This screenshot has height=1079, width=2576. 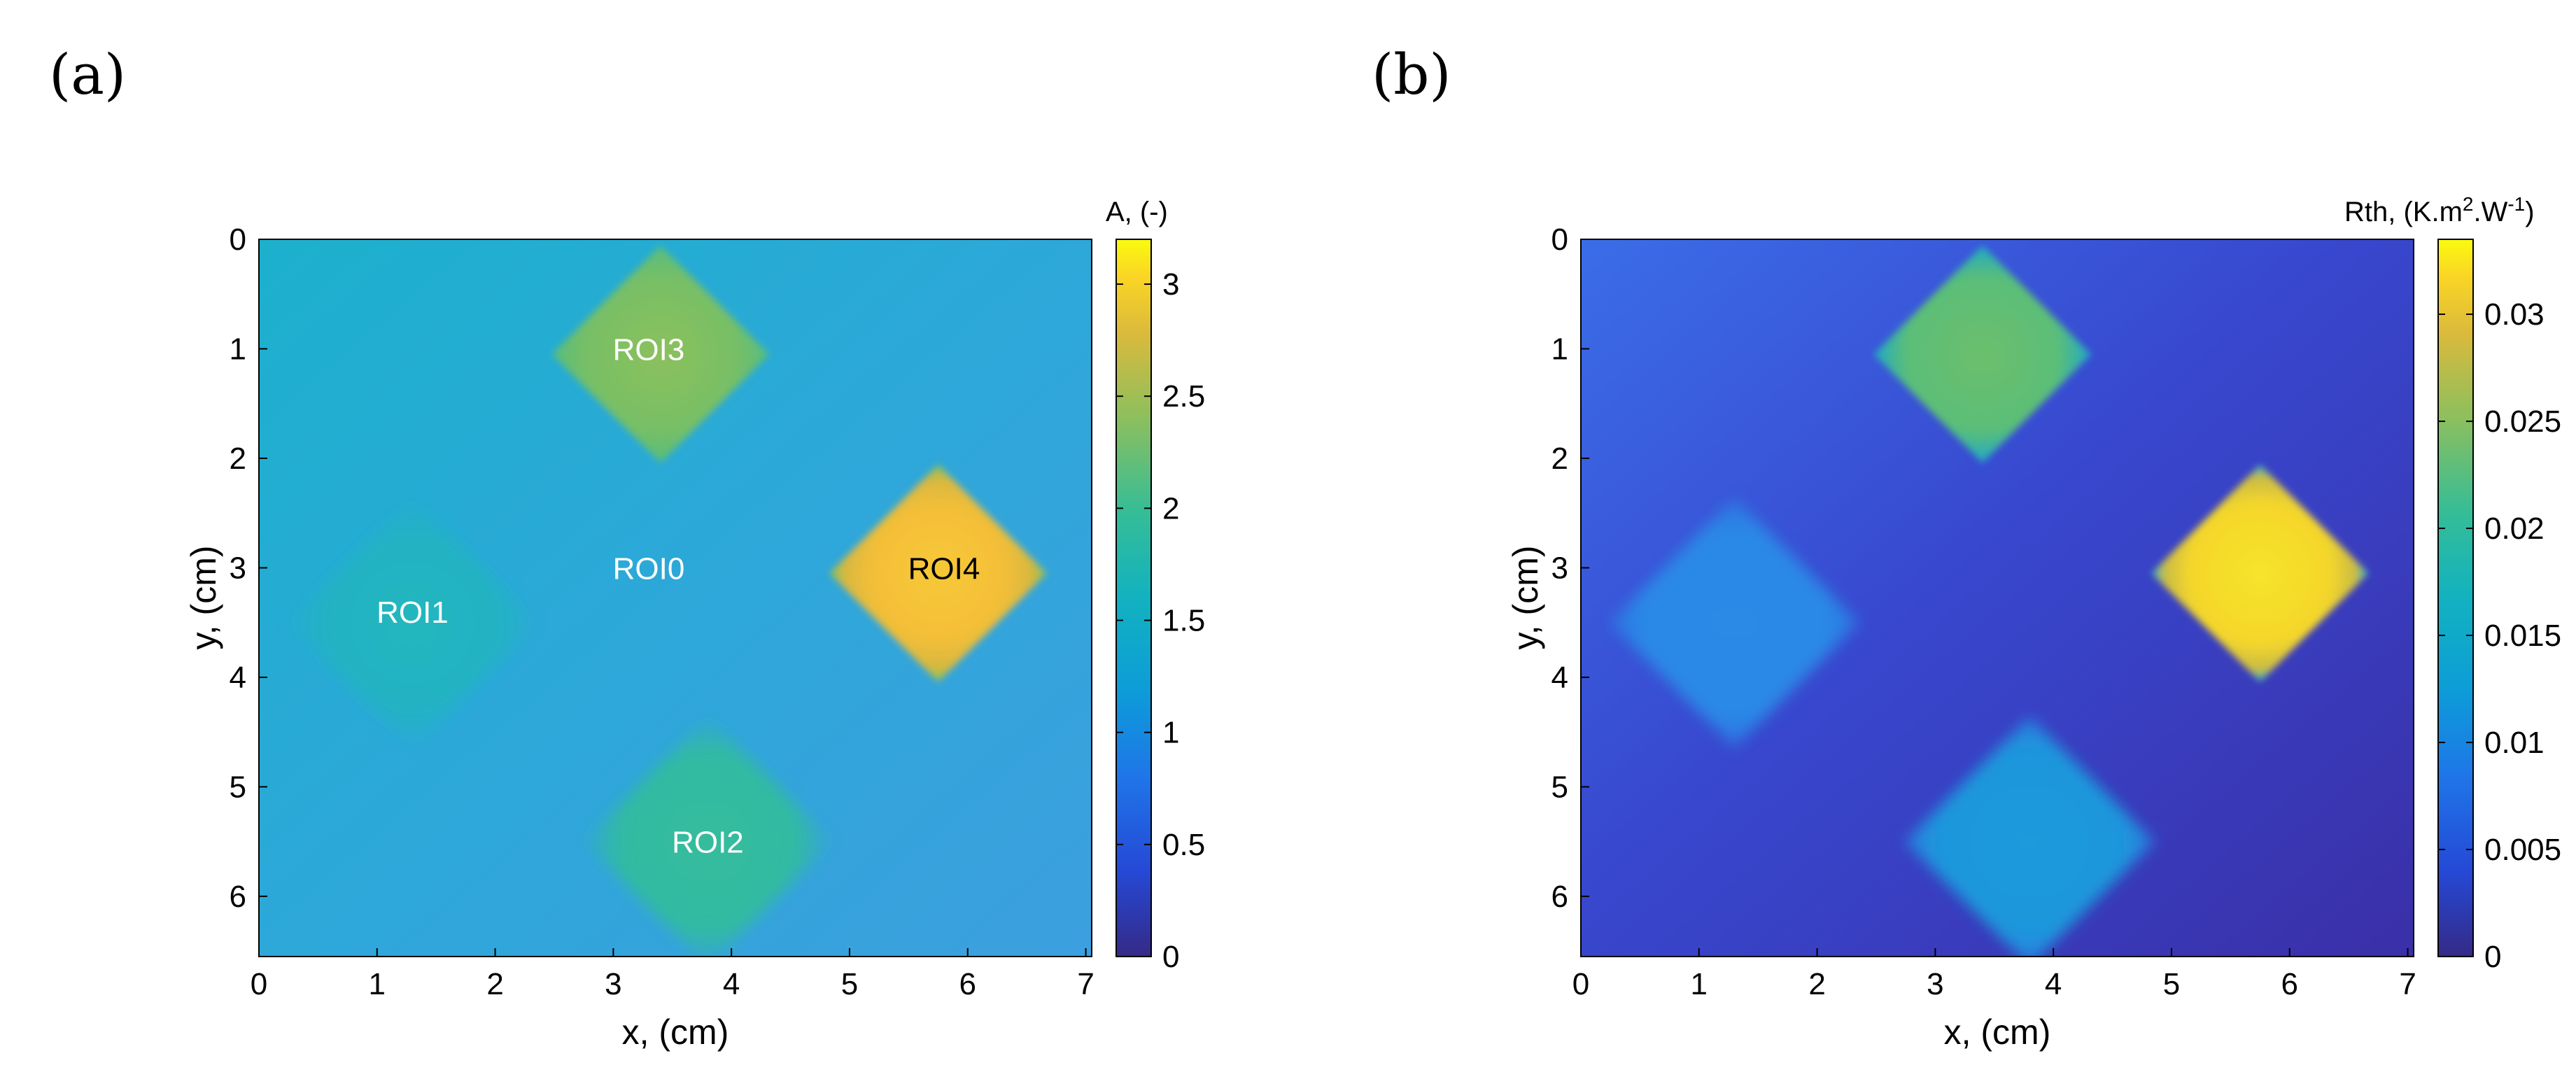 What do you see at coordinates (649, 349) in the screenshot?
I see `roi-label-roi3: ROI3` at bounding box center [649, 349].